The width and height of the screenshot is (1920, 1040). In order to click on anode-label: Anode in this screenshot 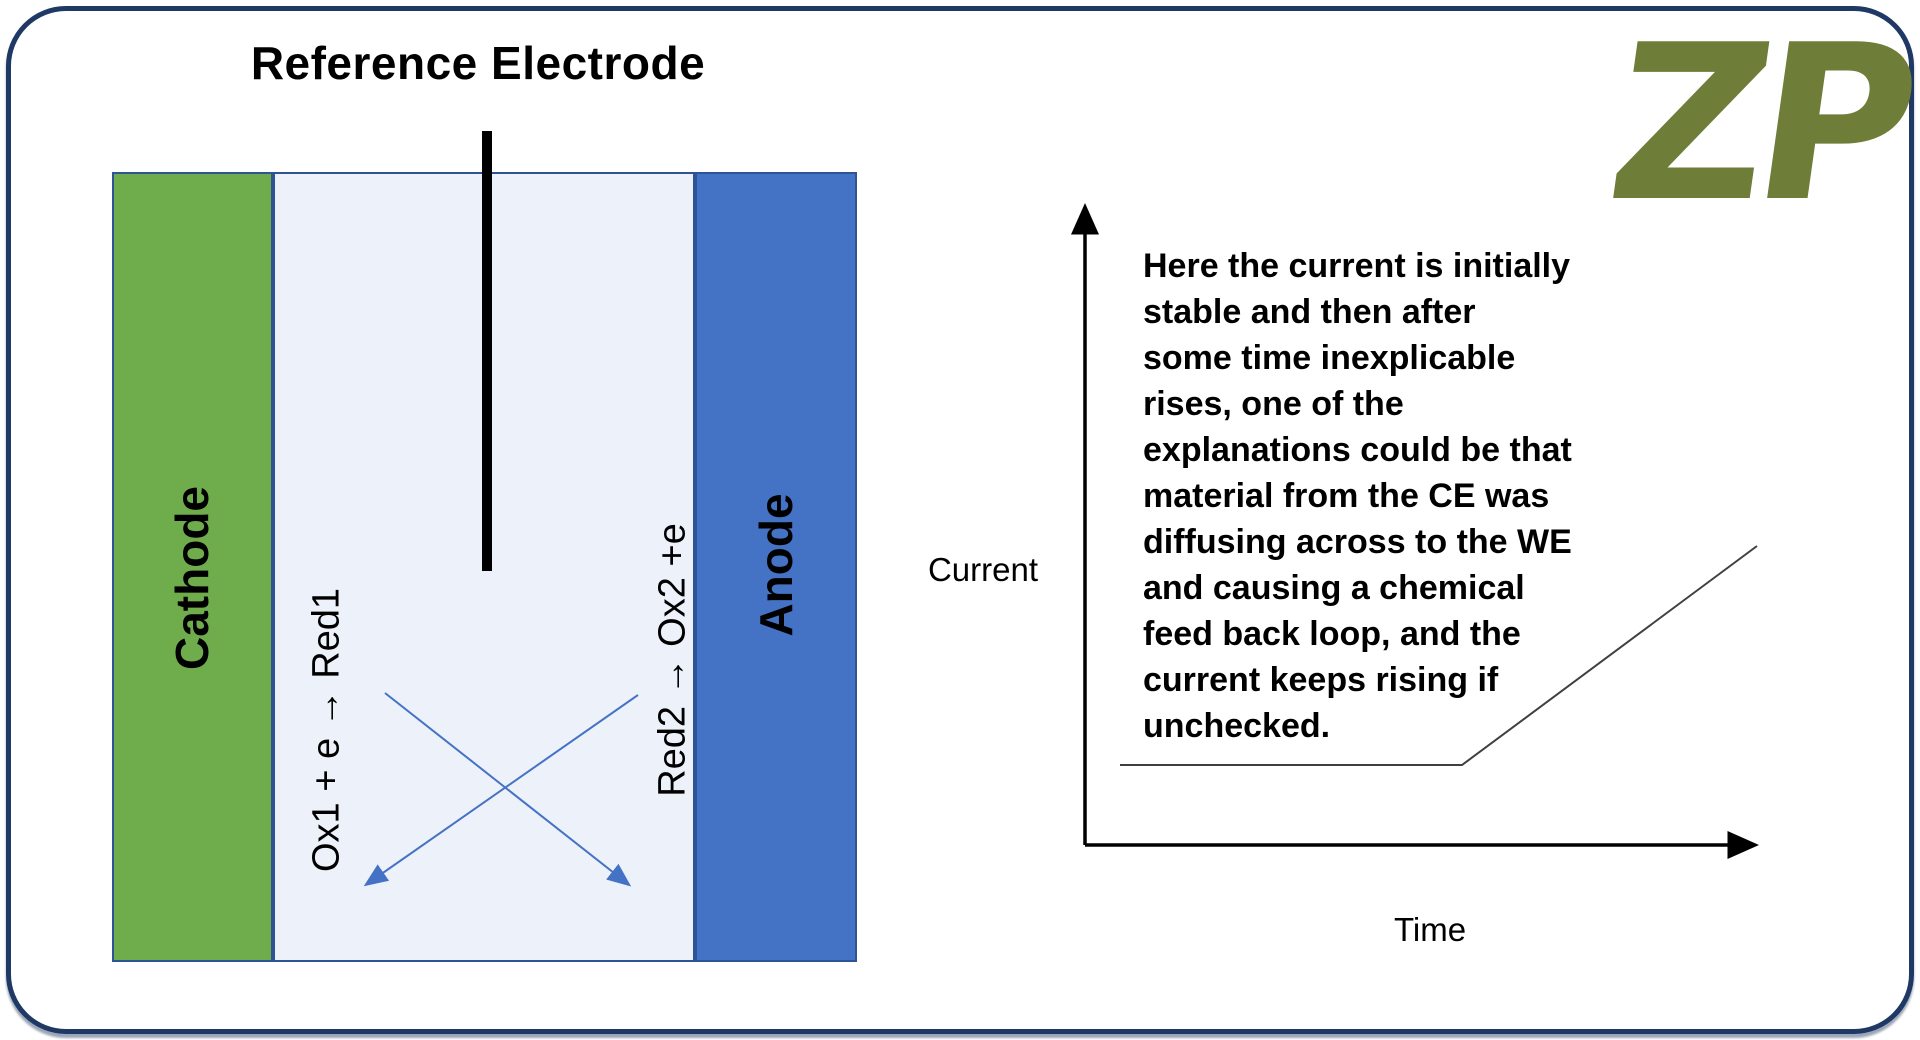, I will do `click(776, 565)`.